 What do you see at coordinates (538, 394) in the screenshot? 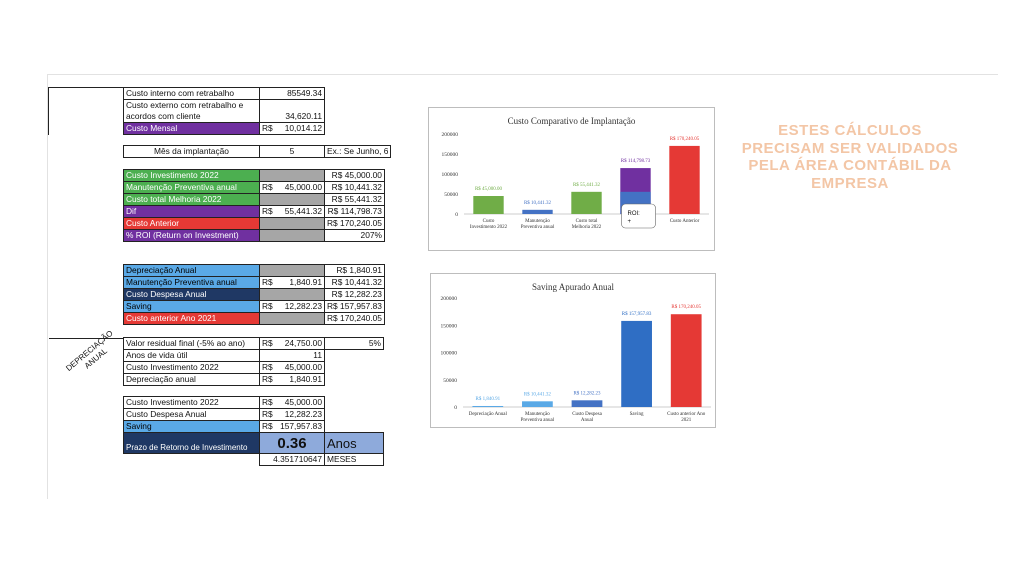
I see `data-label: R$ 10,441.32` at bounding box center [538, 394].